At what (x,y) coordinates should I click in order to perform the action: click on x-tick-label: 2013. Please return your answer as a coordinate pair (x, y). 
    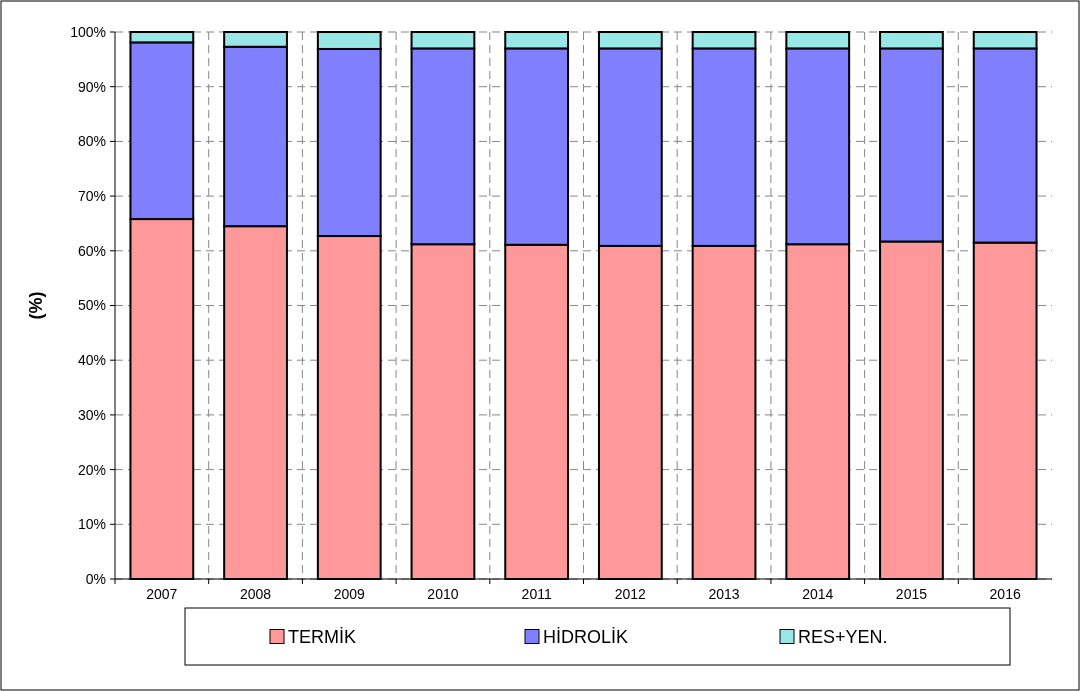
    Looking at the image, I should click on (724, 594).